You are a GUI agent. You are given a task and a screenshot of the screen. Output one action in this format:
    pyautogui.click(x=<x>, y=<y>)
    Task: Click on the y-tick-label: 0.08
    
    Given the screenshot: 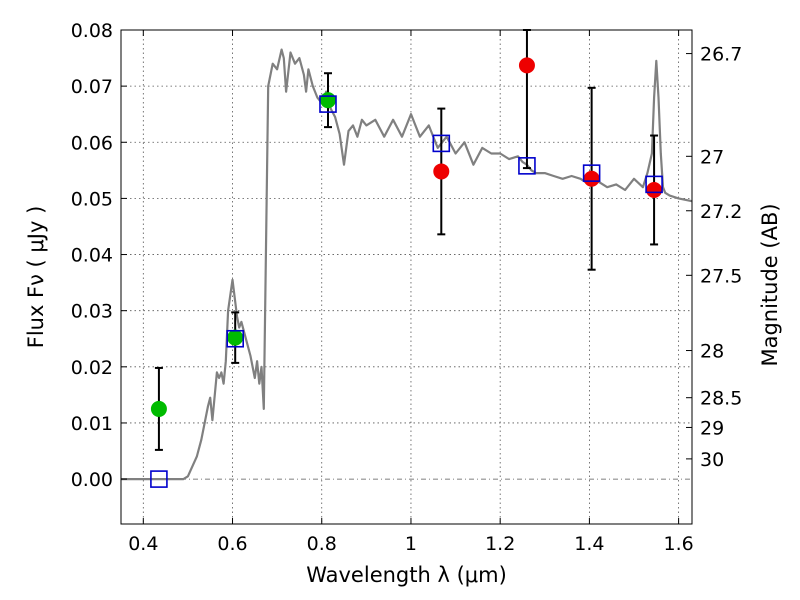 What is the action you would take?
    pyautogui.click(x=92, y=31)
    